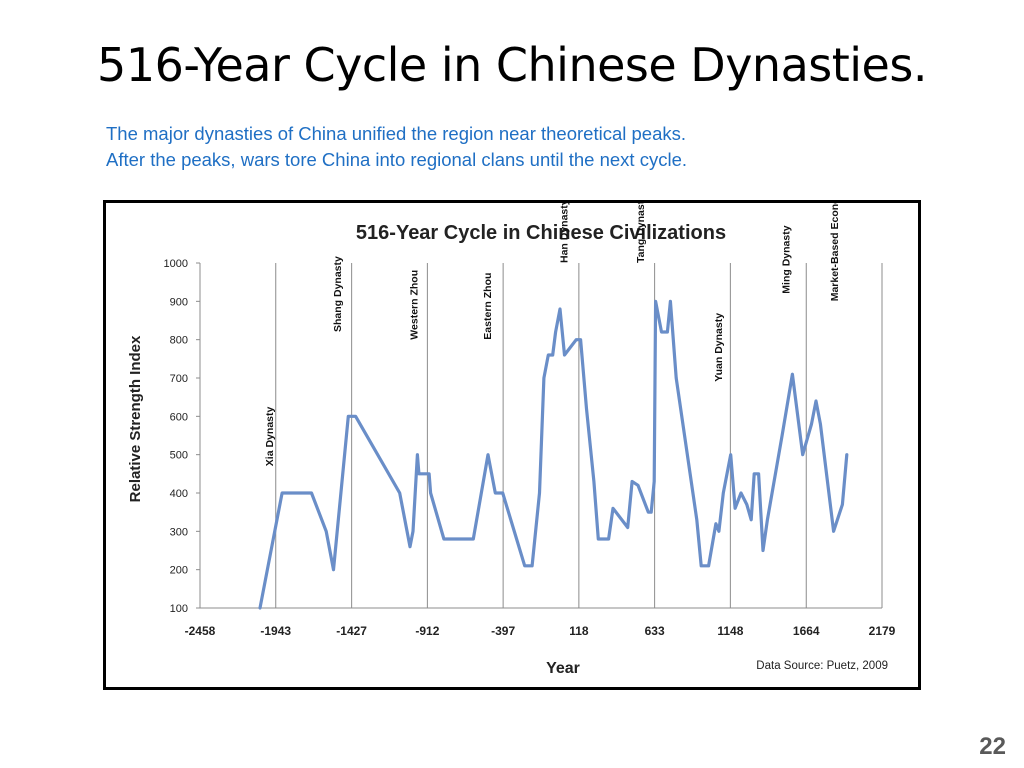  I want to click on y-tick-label-2: 300, so click(179, 532).